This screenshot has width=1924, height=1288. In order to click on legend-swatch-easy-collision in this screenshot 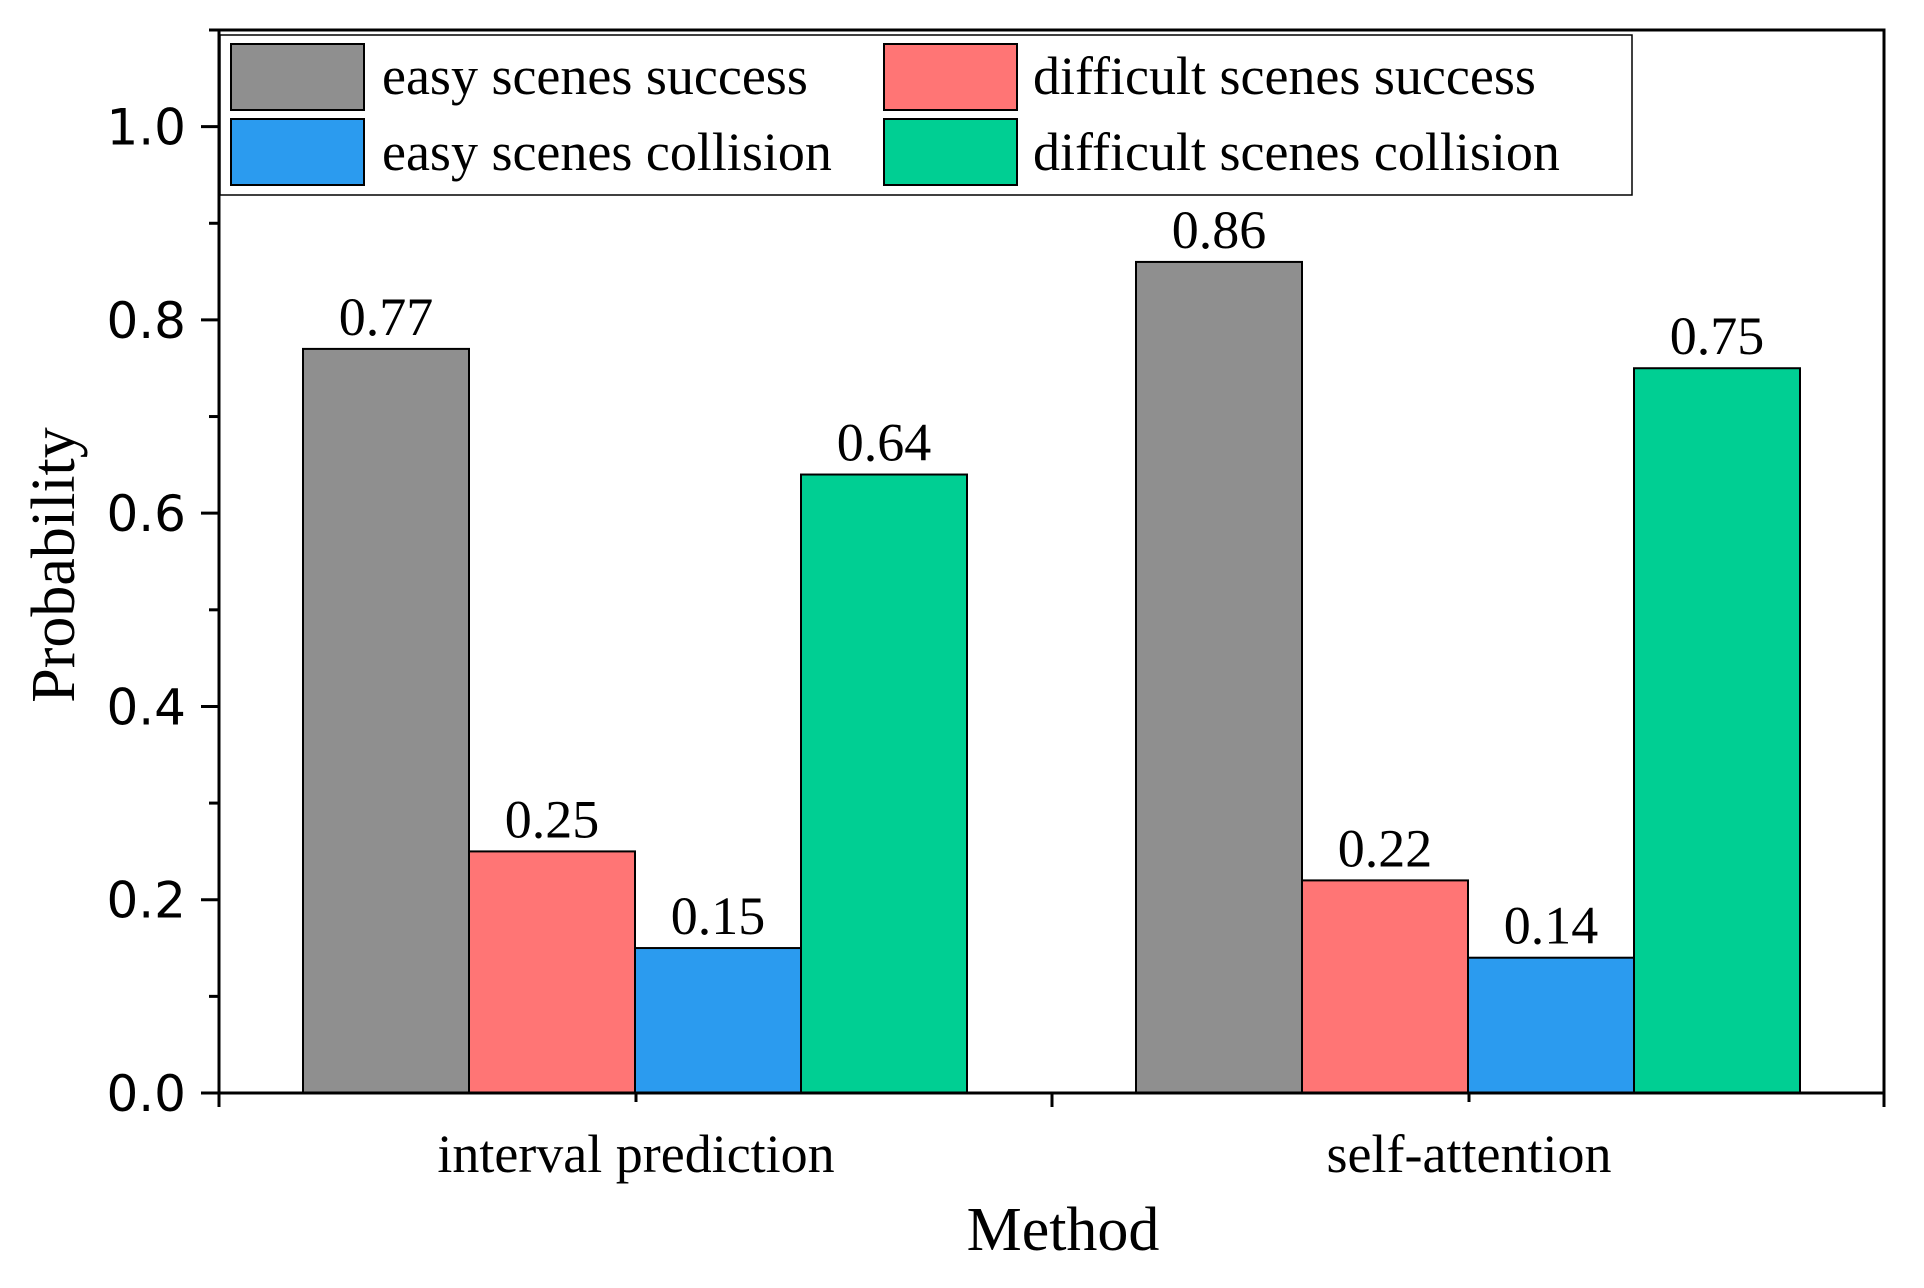, I will do `click(297, 152)`.